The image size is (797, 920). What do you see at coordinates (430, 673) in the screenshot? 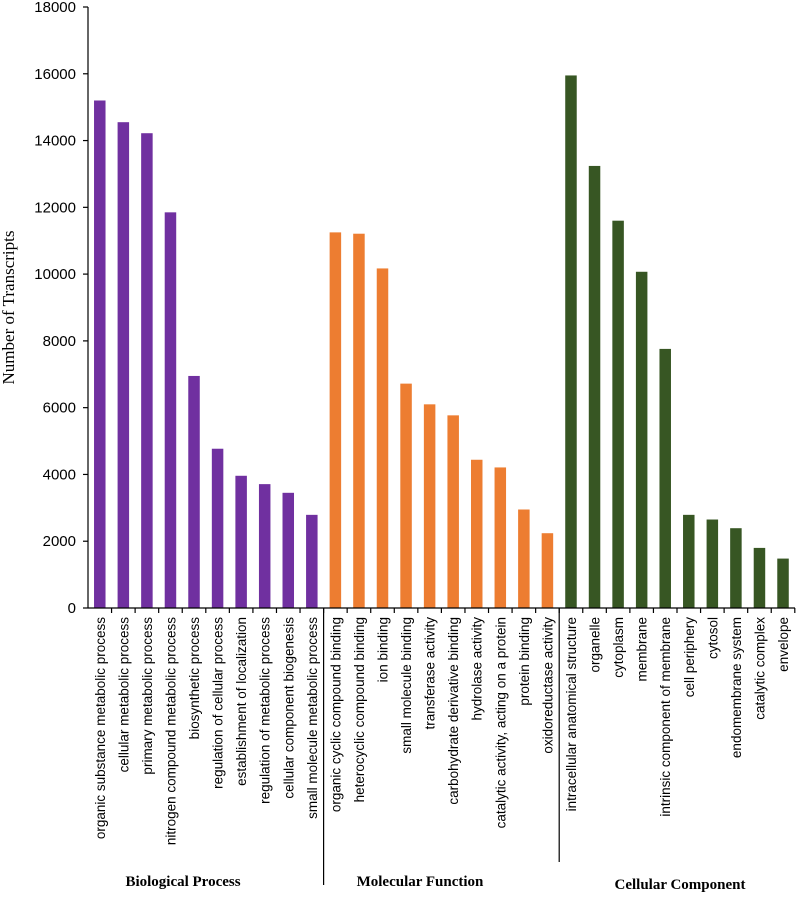
I see `category-label: transferase activity` at bounding box center [430, 673].